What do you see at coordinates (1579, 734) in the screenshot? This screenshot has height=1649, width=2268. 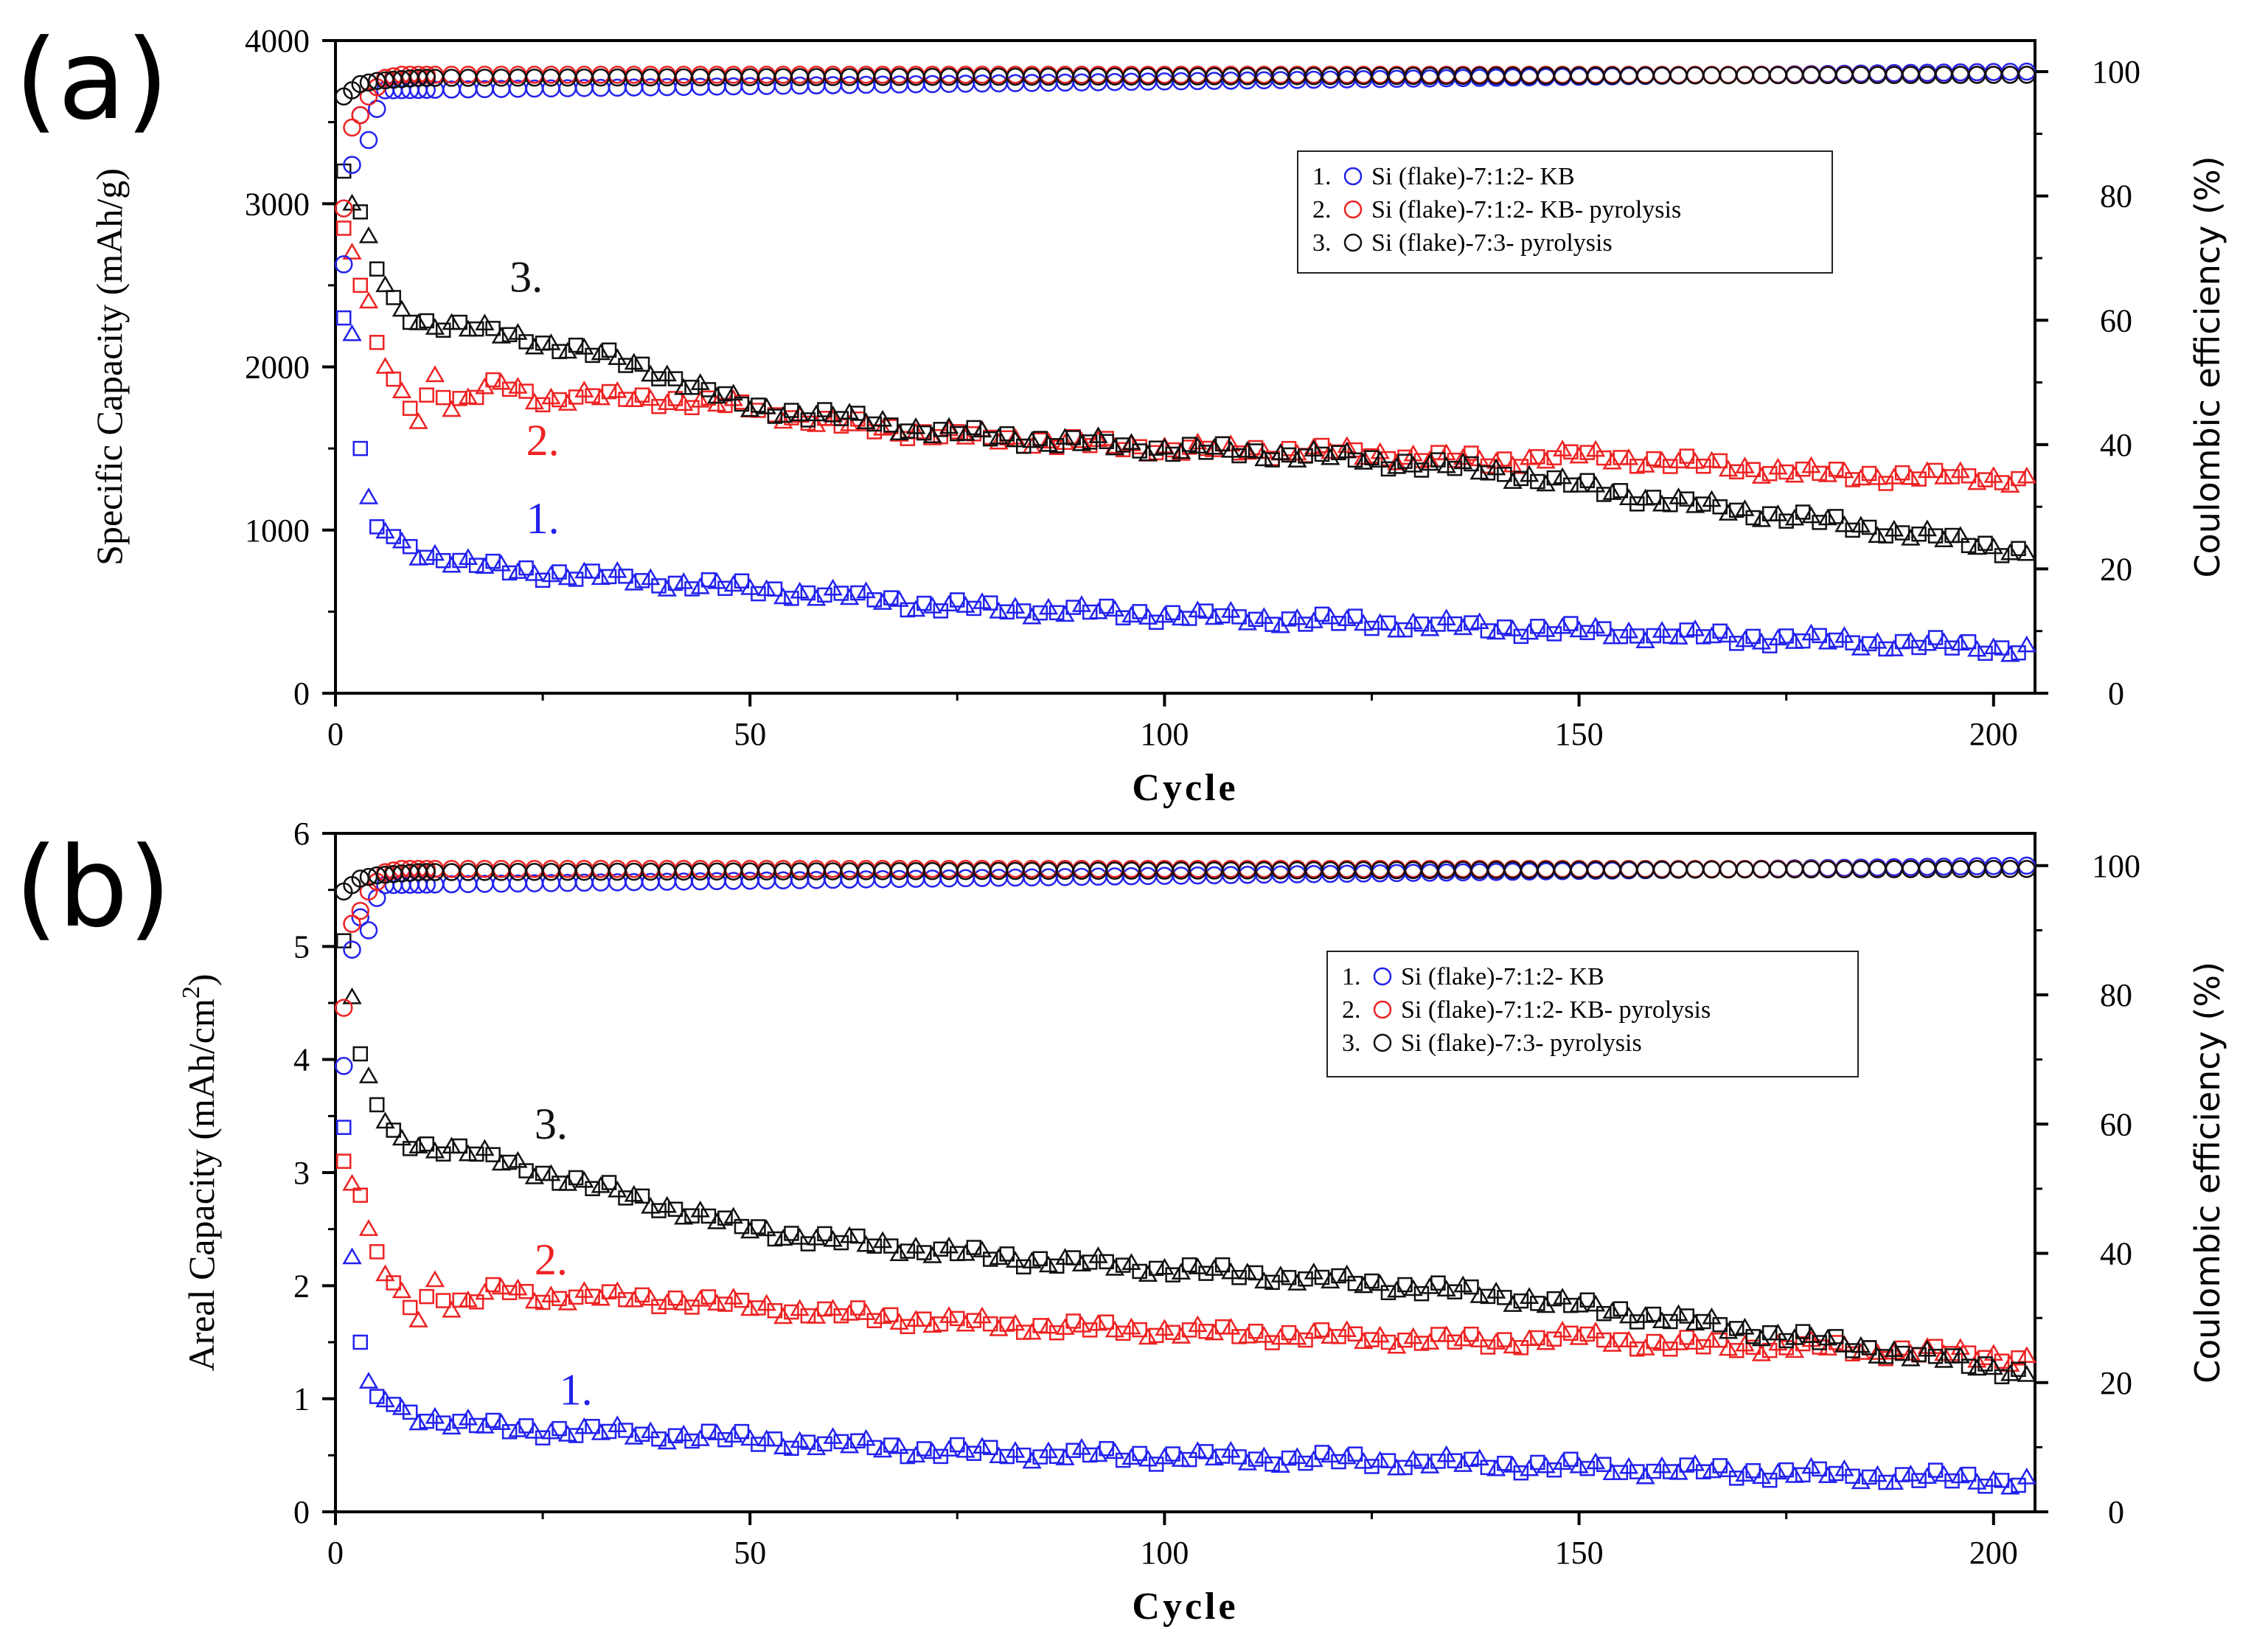 I see `x-tick-label: 150` at bounding box center [1579, 734].